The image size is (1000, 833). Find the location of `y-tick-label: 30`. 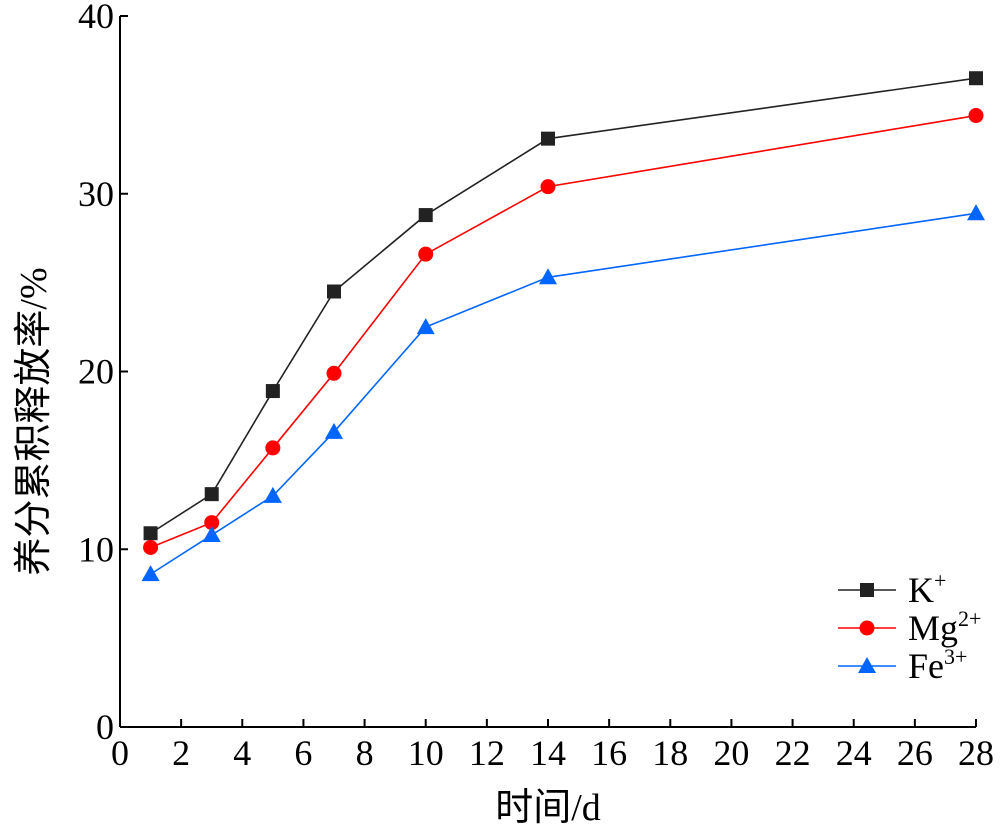

y-tick-label: 30 is located at coordinates (96, 194).